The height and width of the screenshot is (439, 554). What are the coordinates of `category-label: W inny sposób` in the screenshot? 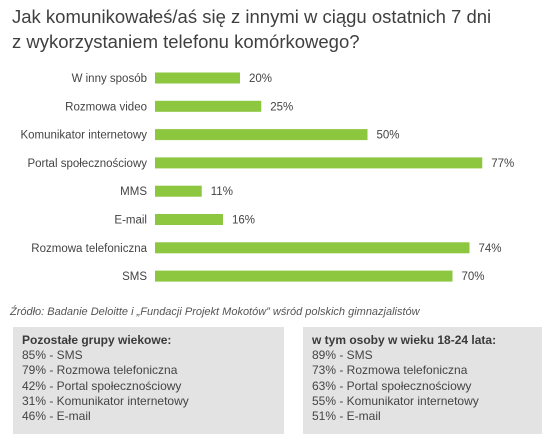 It's located at (109, 79).